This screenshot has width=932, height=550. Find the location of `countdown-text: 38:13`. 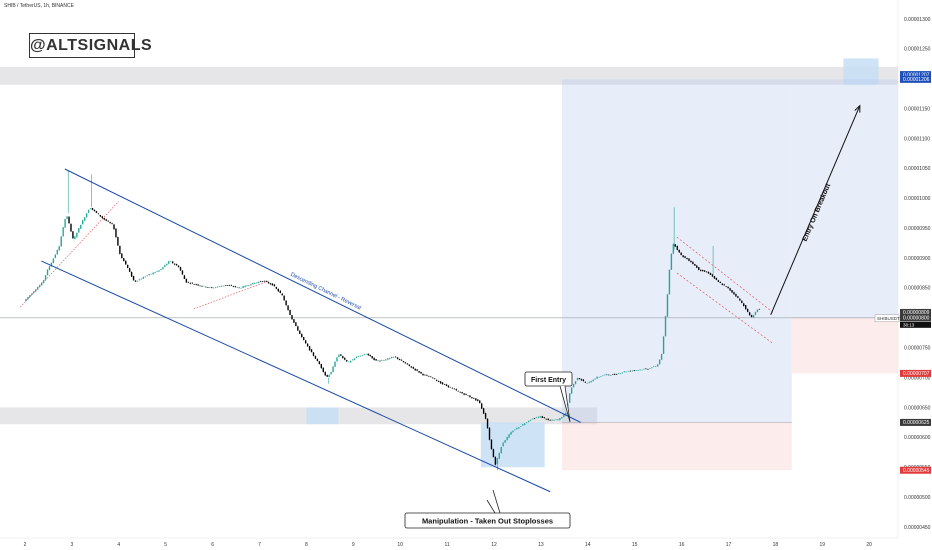

countdown-text: 38:13 is located at coordinates (909, 324).